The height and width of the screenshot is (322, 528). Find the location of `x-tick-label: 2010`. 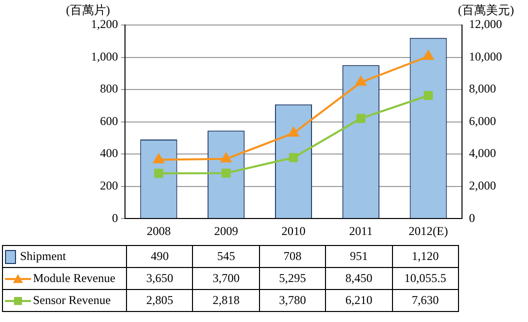

x-tick-label: 2010 is located at coordinates (294, 231).